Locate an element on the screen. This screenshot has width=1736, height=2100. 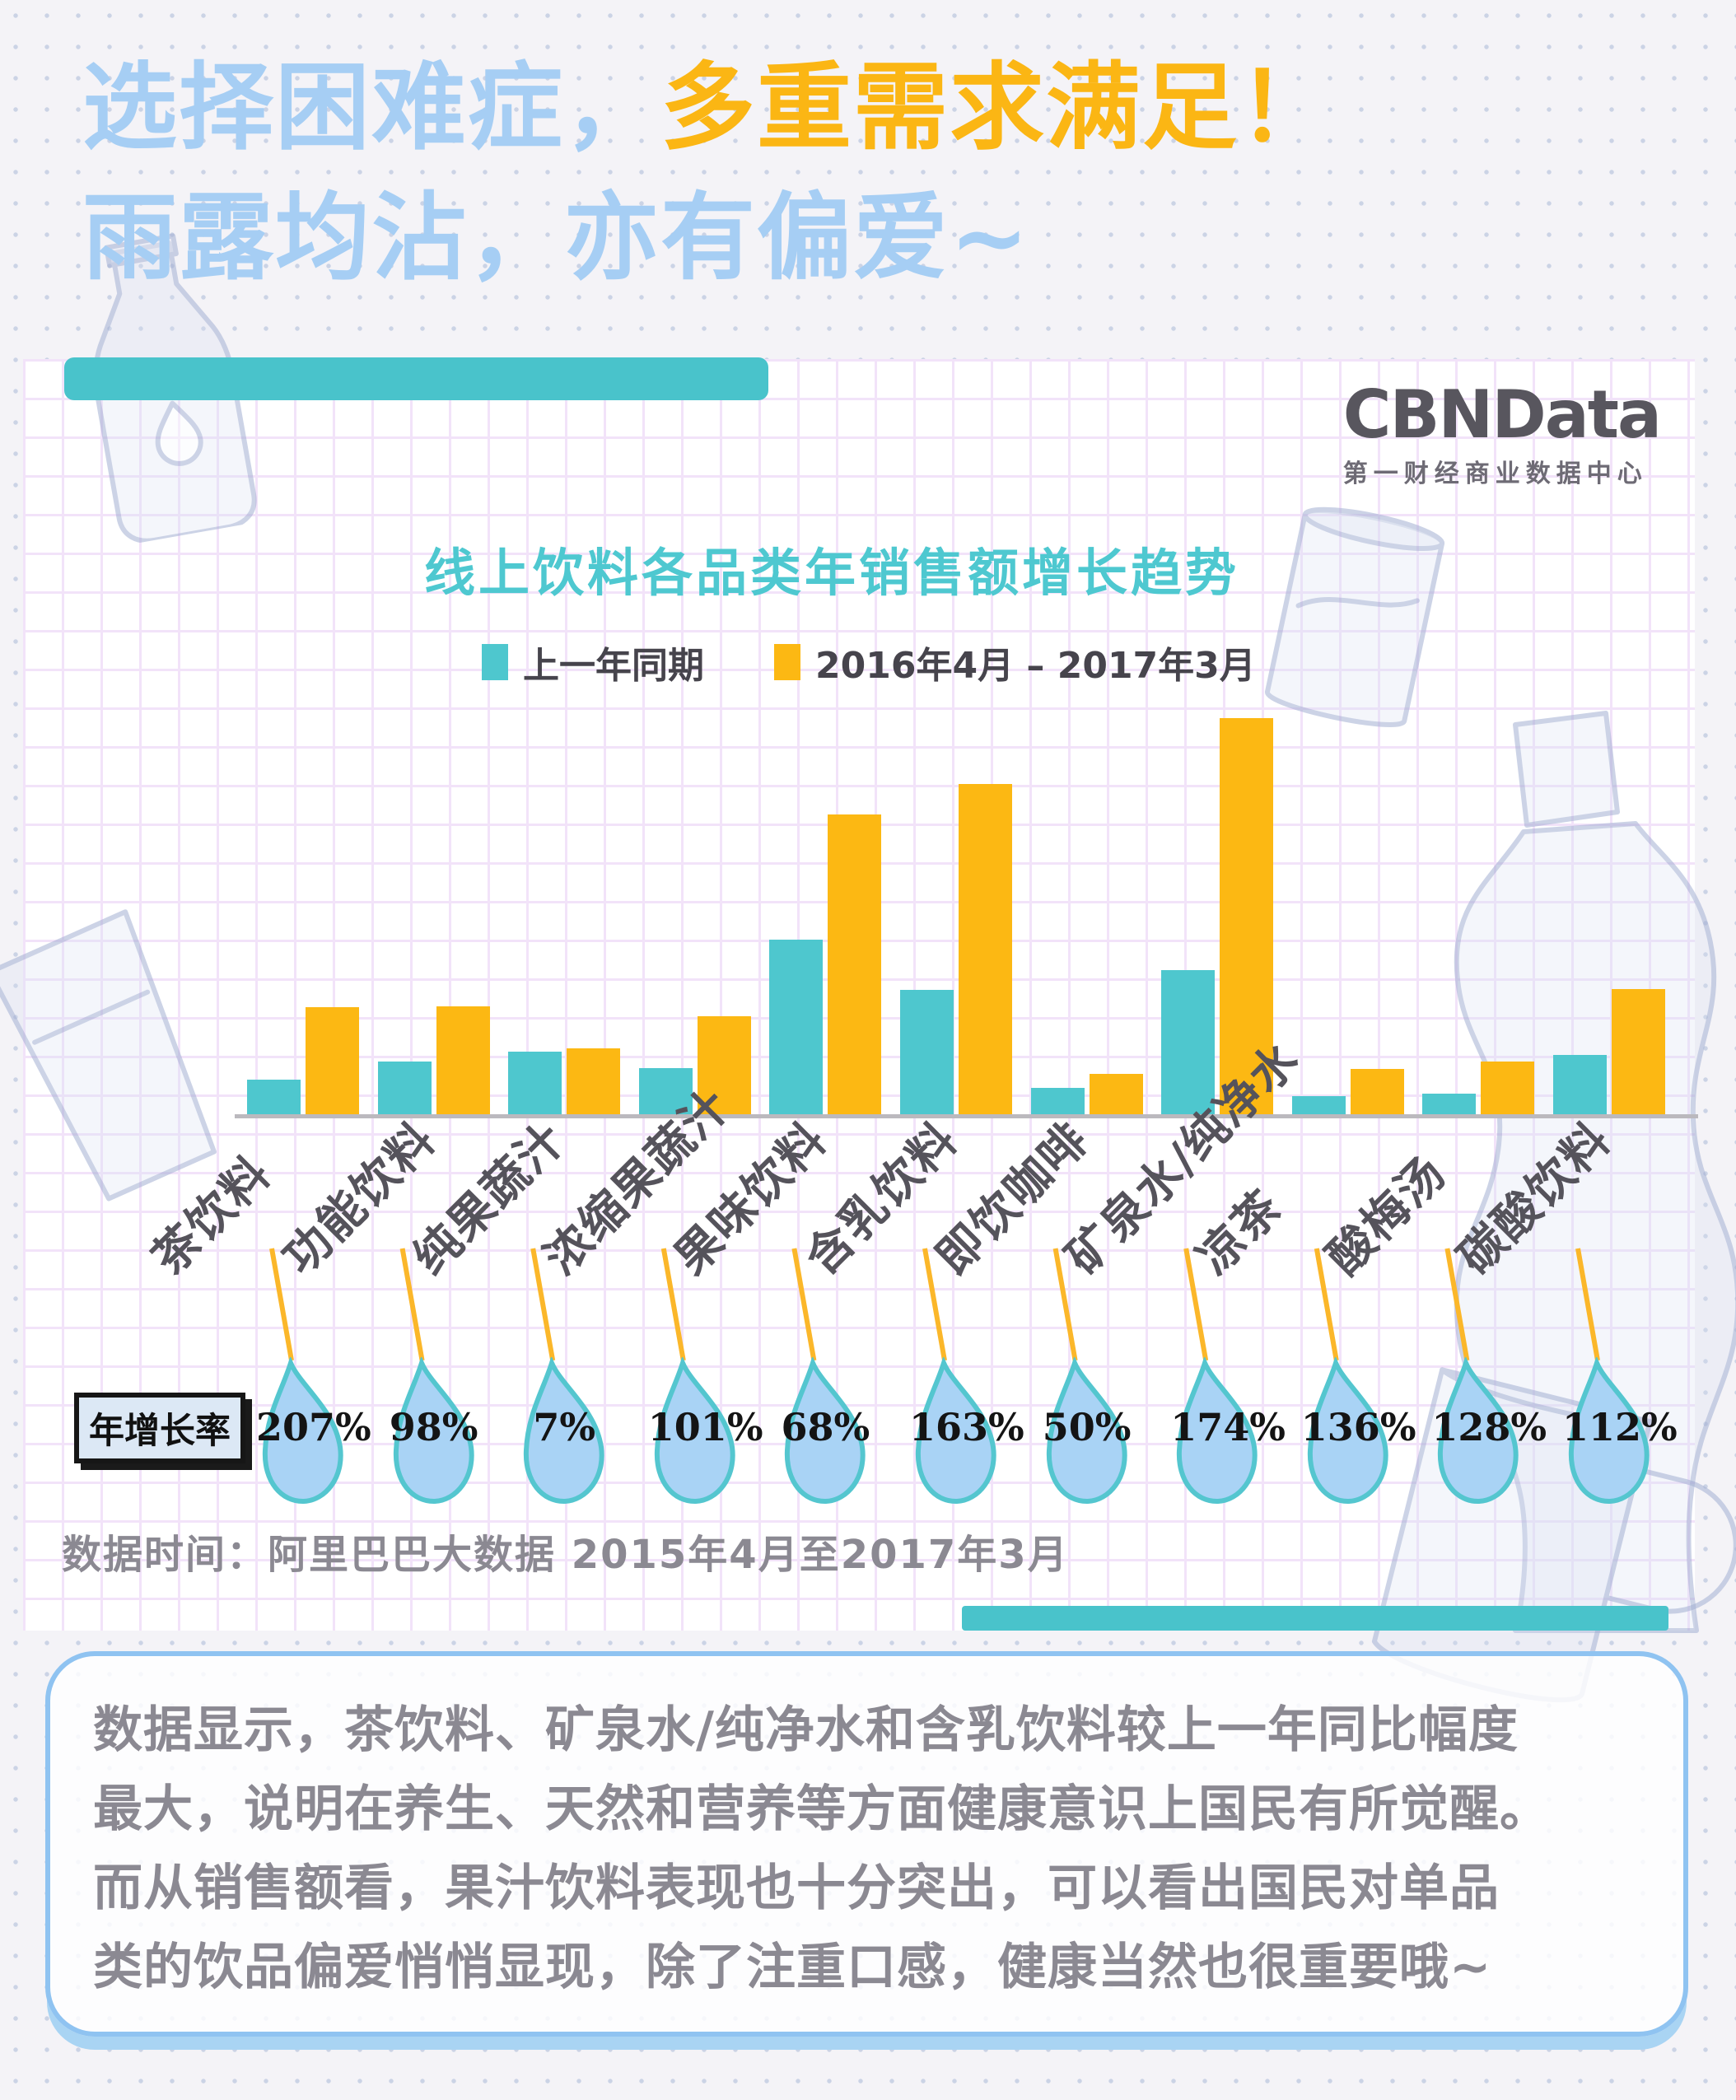
legend-label: 2016年4月 – 2017年3月 is located at coordinates (1035, 666).